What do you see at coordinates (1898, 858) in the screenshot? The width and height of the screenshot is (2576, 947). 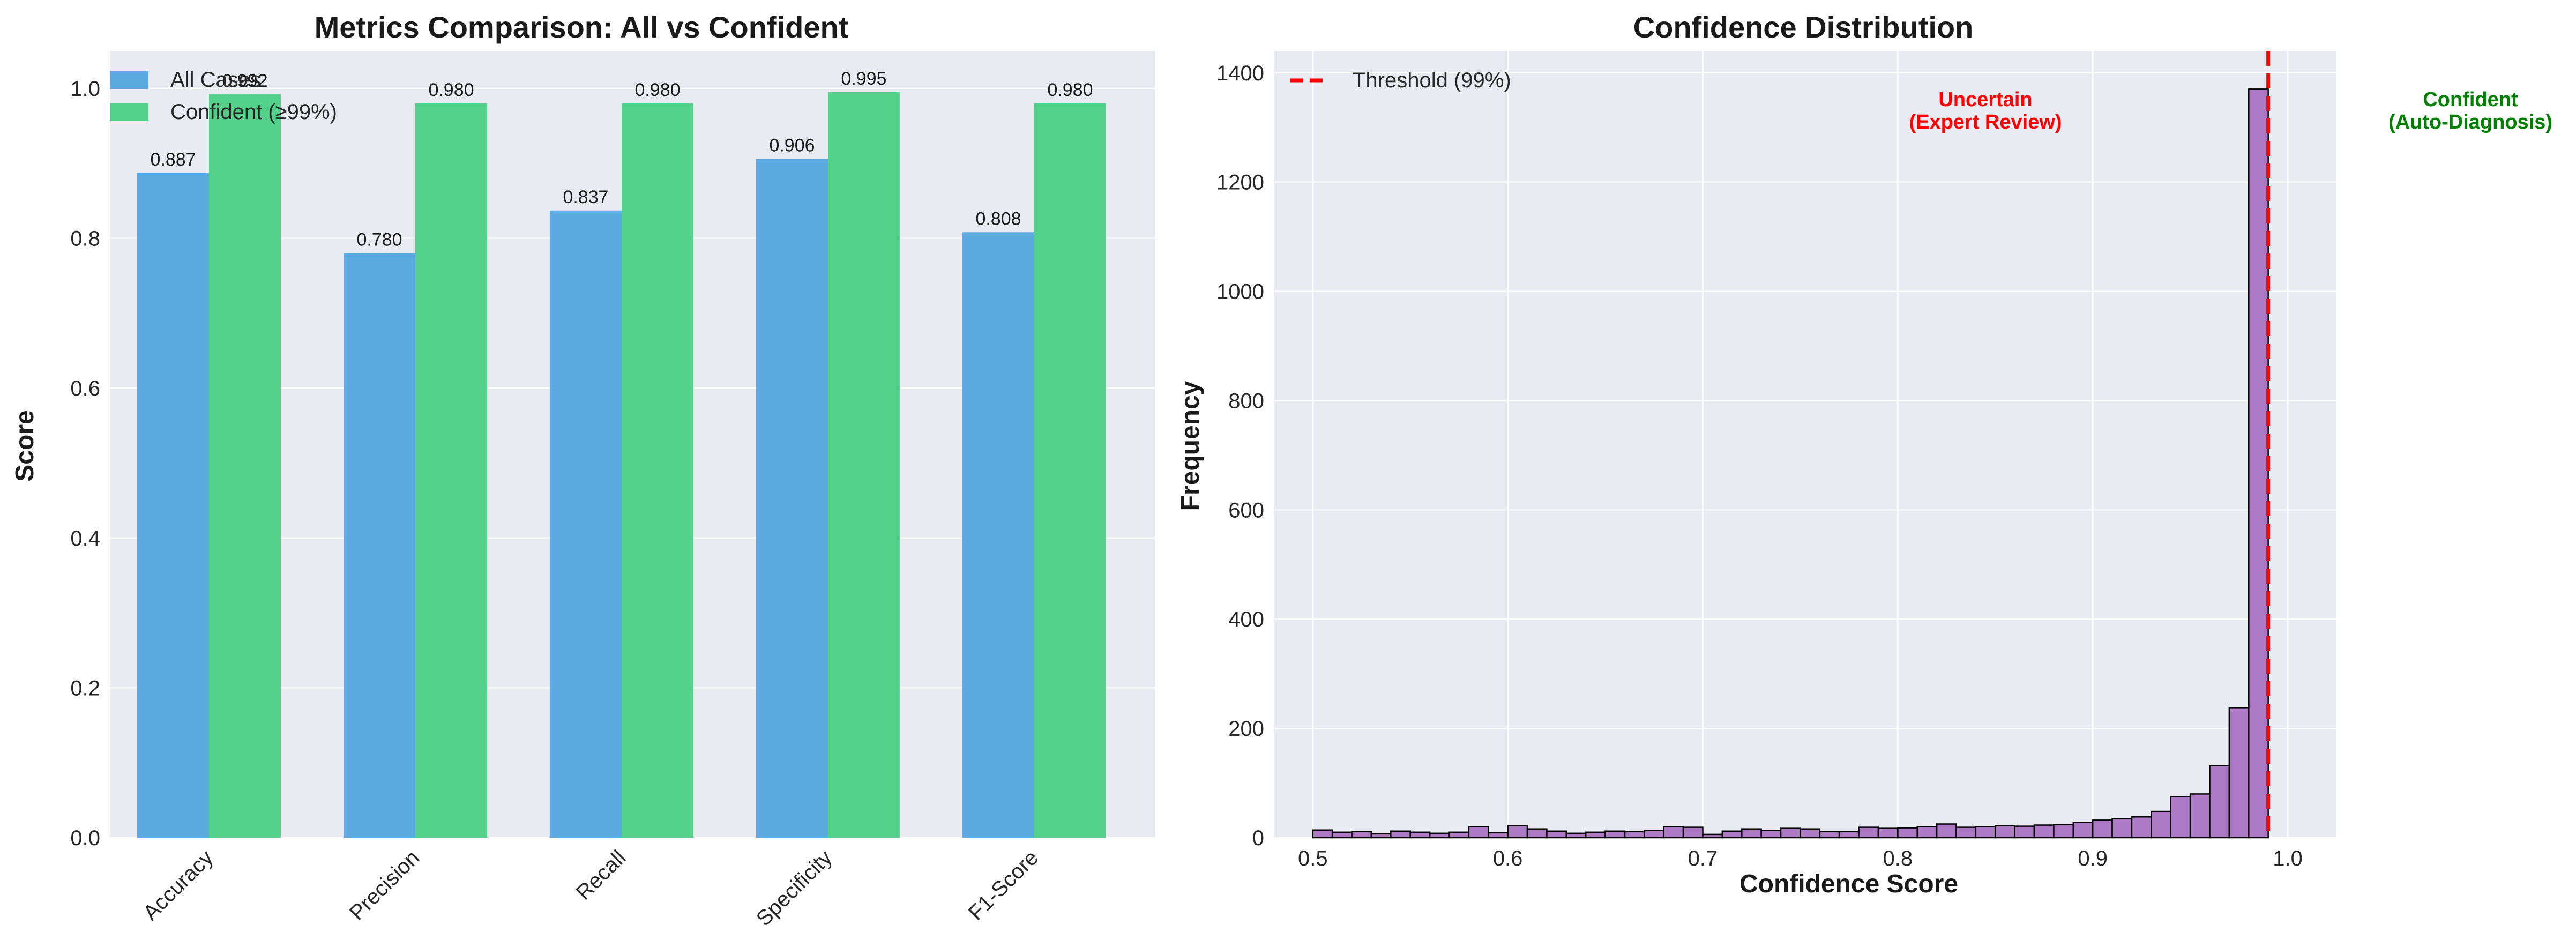 I see `right-x-tick-label: 0.8` at bounding box center [1898, 858].